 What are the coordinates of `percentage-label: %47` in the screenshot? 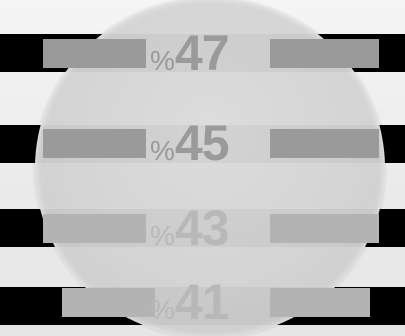 It's located at (209, 53).